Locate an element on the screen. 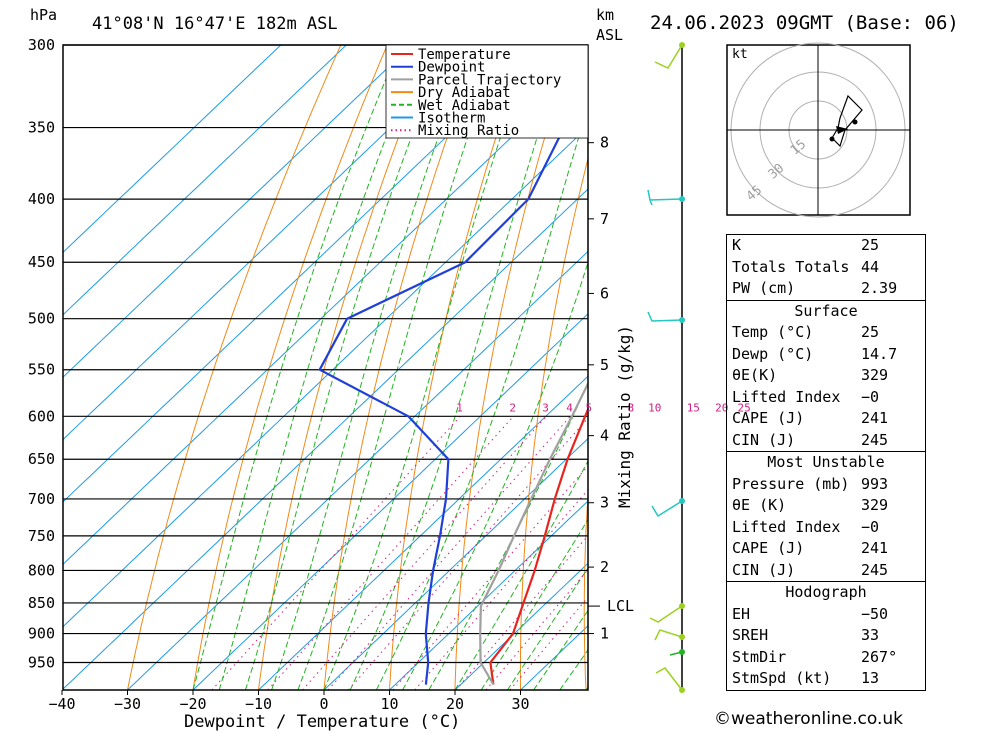 The image size is (1000, 733). temperature-tick-labels: −40 −30 −20 −10 0 10 20 30 is located at coordinates (289, 701).